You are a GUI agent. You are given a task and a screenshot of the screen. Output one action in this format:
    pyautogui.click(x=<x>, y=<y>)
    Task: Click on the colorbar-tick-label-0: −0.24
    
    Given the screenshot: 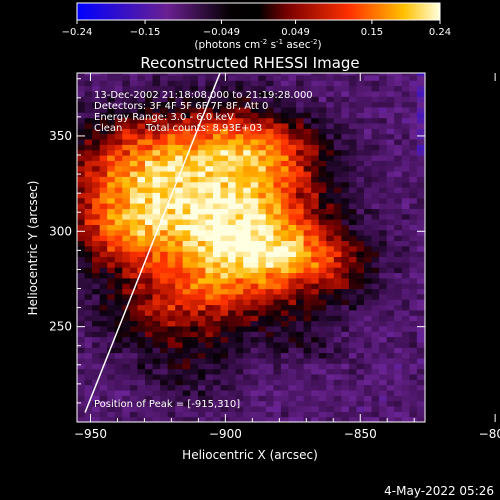 What is the action you would take?
    pyautogui.click(x=77, y=32)
    